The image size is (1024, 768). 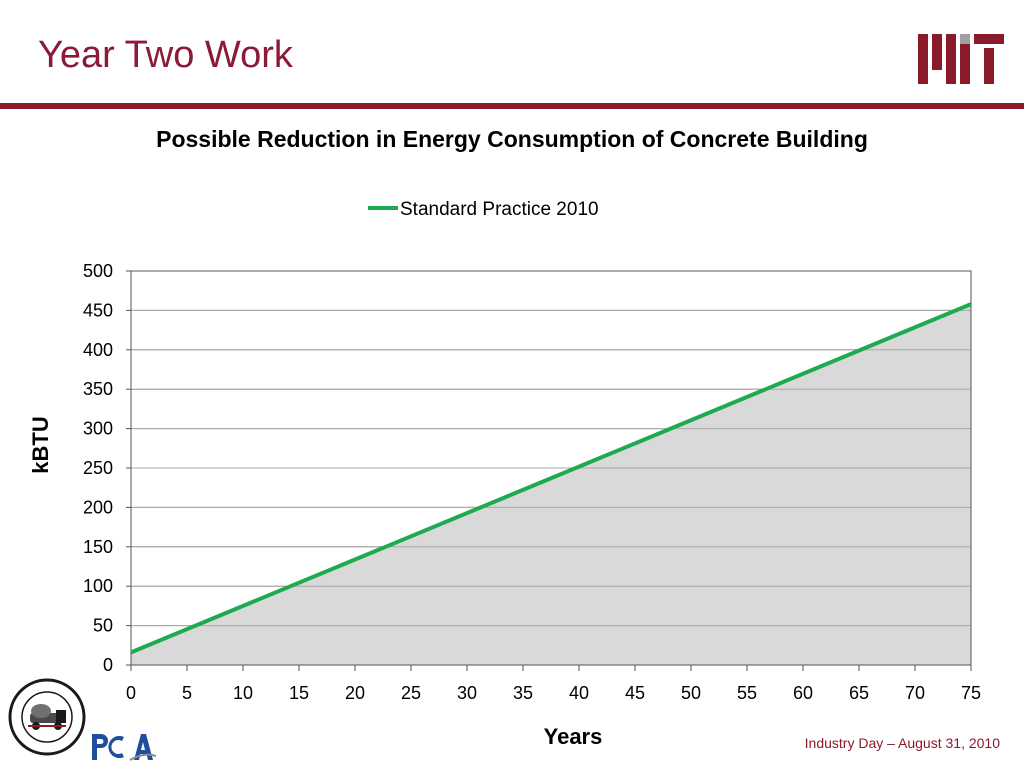 What do you see at coordinates (747, 693) in the screenshot?
I see `x-tick-label-55: 55` at bounding box center [747, 693].